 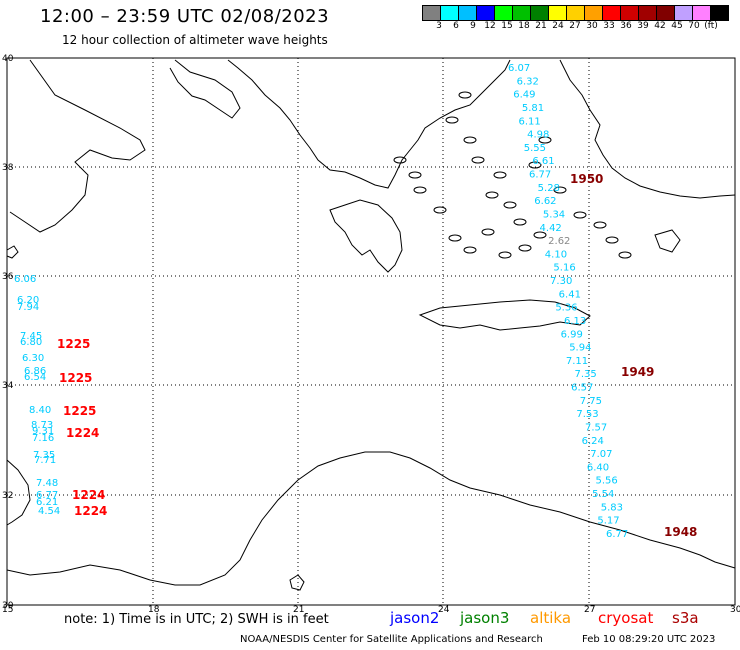 What do you see at coordinates (507, 26) in the screenshot?
I see `colorbar-label: 15` at bounding box center [507, 26].